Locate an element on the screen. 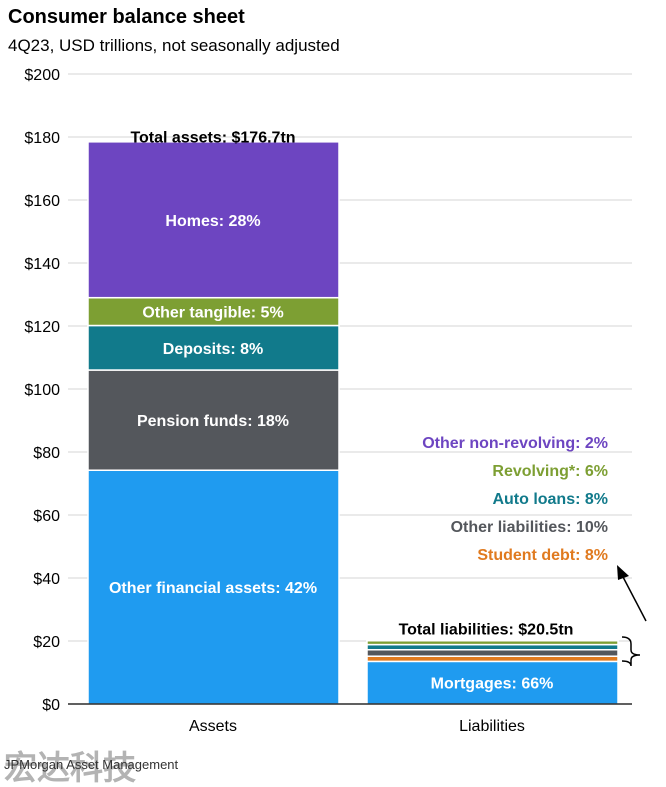 This screenshot has height=787, width=666. total-label-liabilities: Total liabilities: $20.5tn is located at coordinates (486, 629).